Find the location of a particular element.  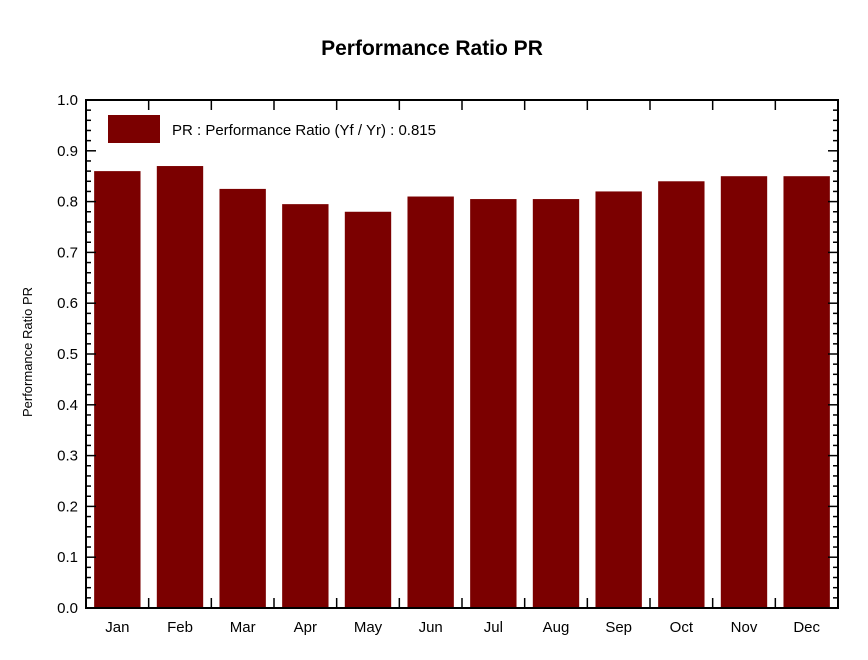

y-tick-label: 0.2 is located at coordinates (67, 506).